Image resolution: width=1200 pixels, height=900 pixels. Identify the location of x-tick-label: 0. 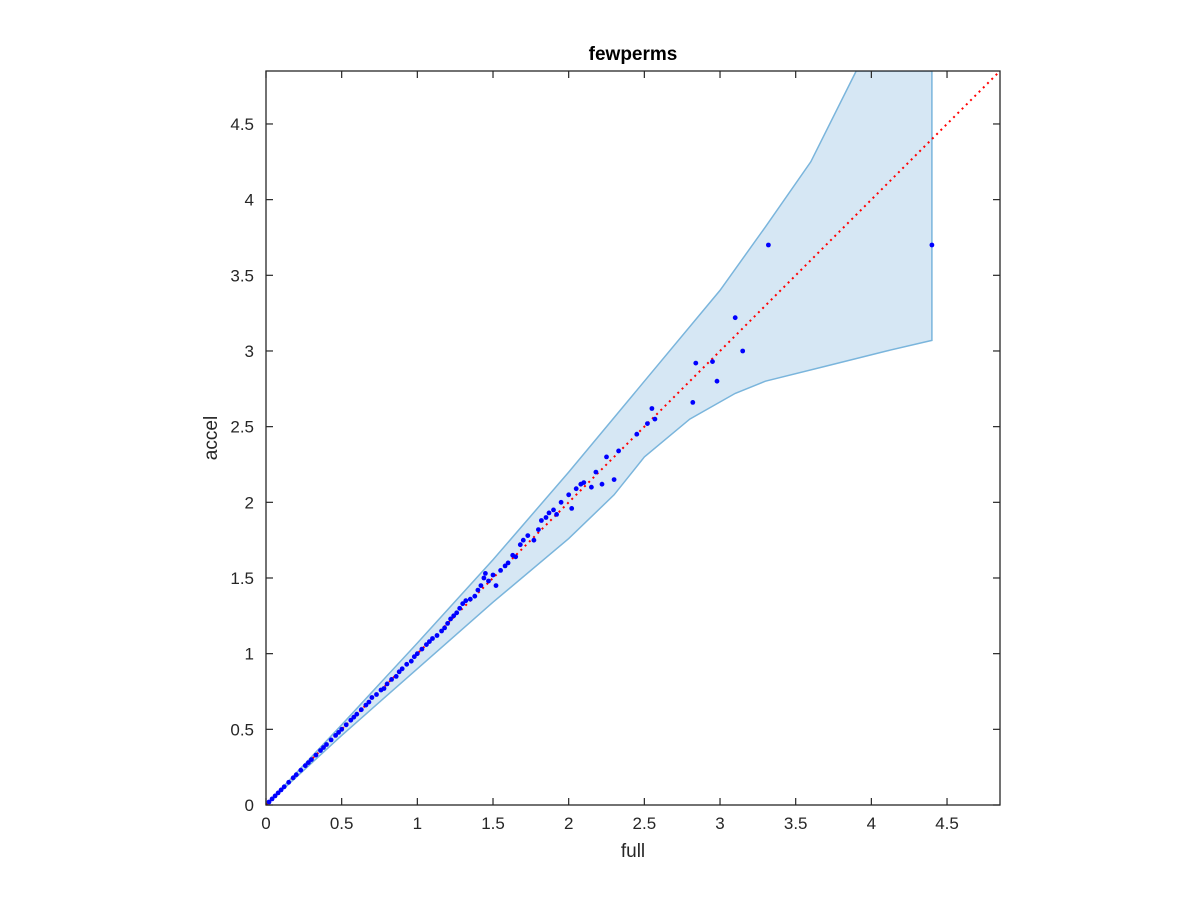
(265, 823).